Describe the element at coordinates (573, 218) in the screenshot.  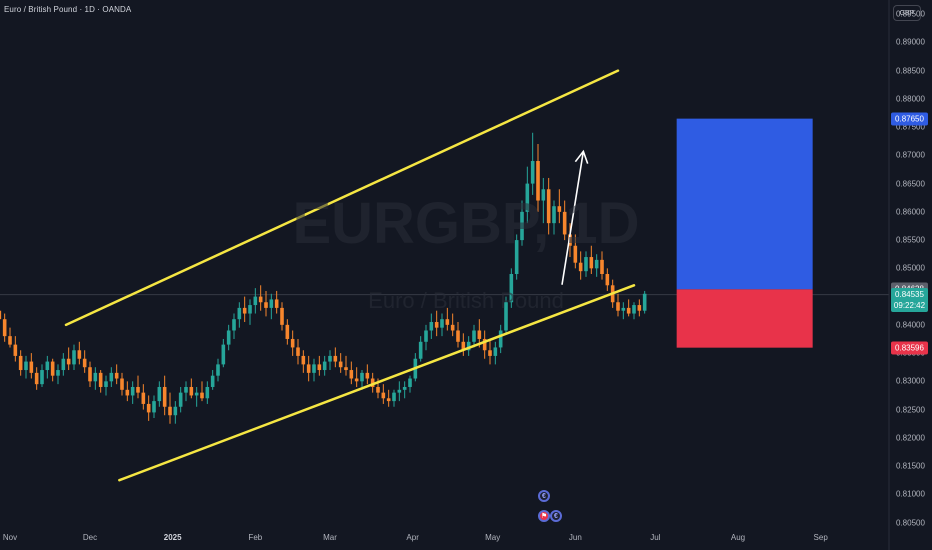
I see `forecast-arrow-shaft` at that location.